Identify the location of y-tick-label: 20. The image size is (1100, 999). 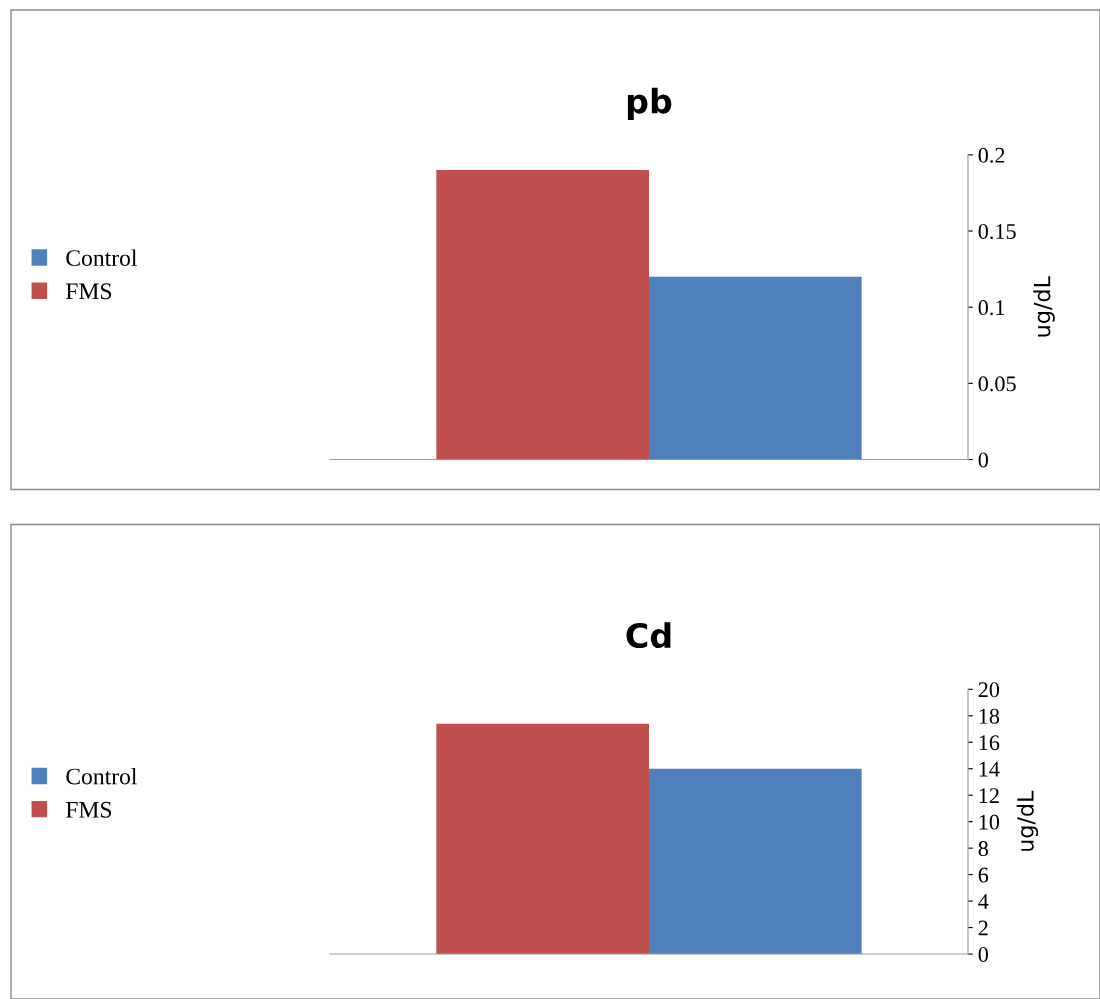
(989, 690).